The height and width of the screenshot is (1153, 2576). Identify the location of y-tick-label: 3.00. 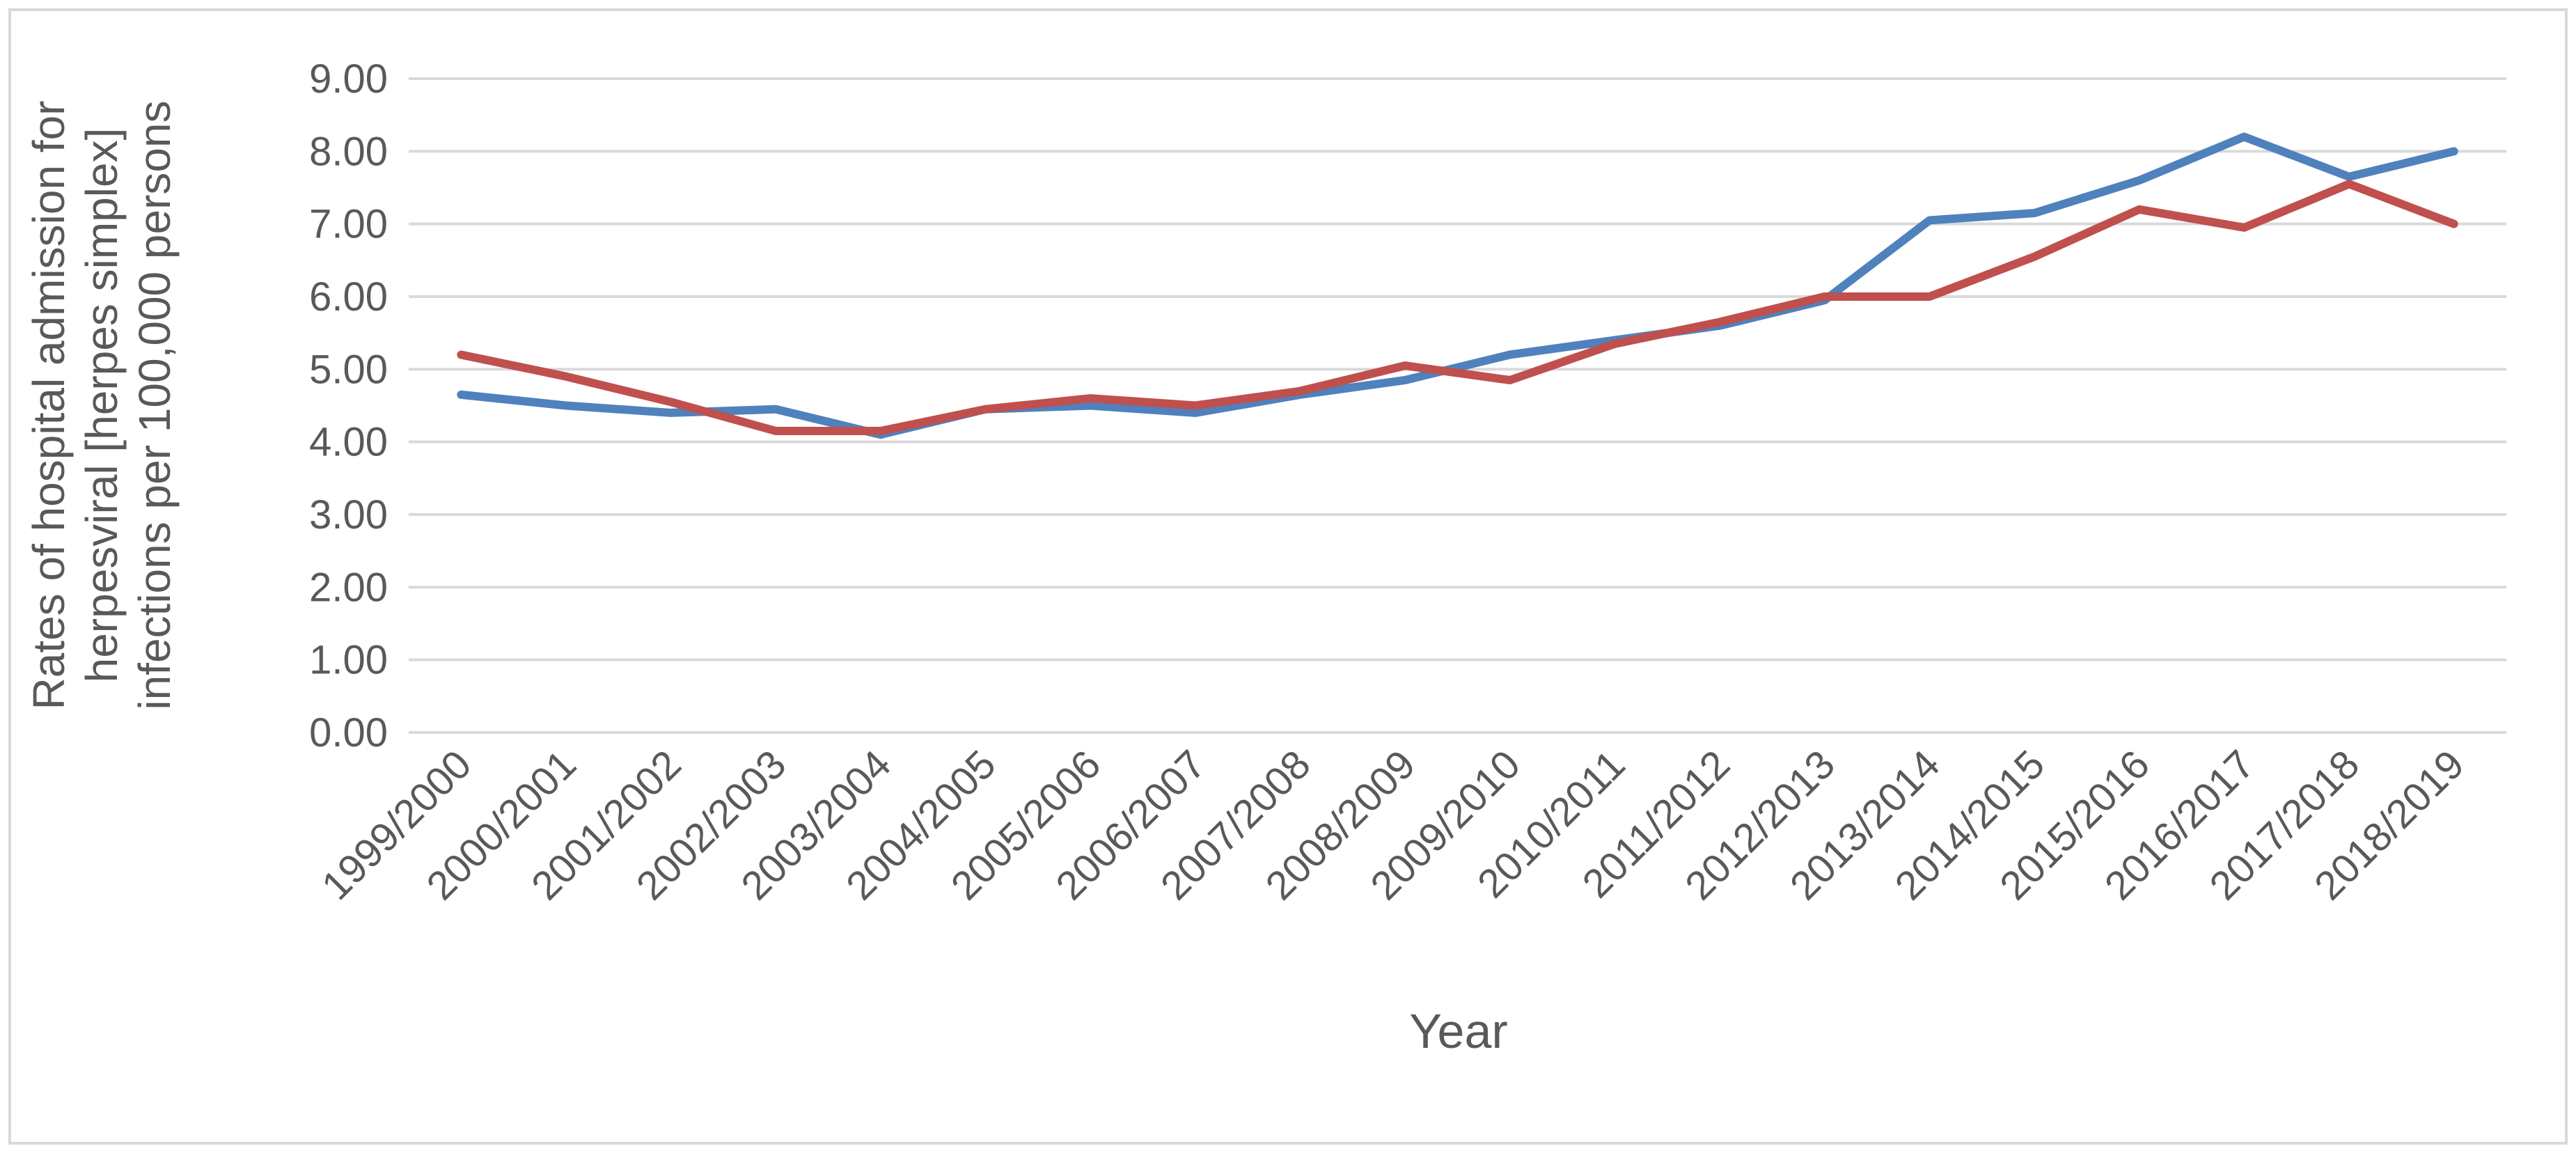
(348, 515).